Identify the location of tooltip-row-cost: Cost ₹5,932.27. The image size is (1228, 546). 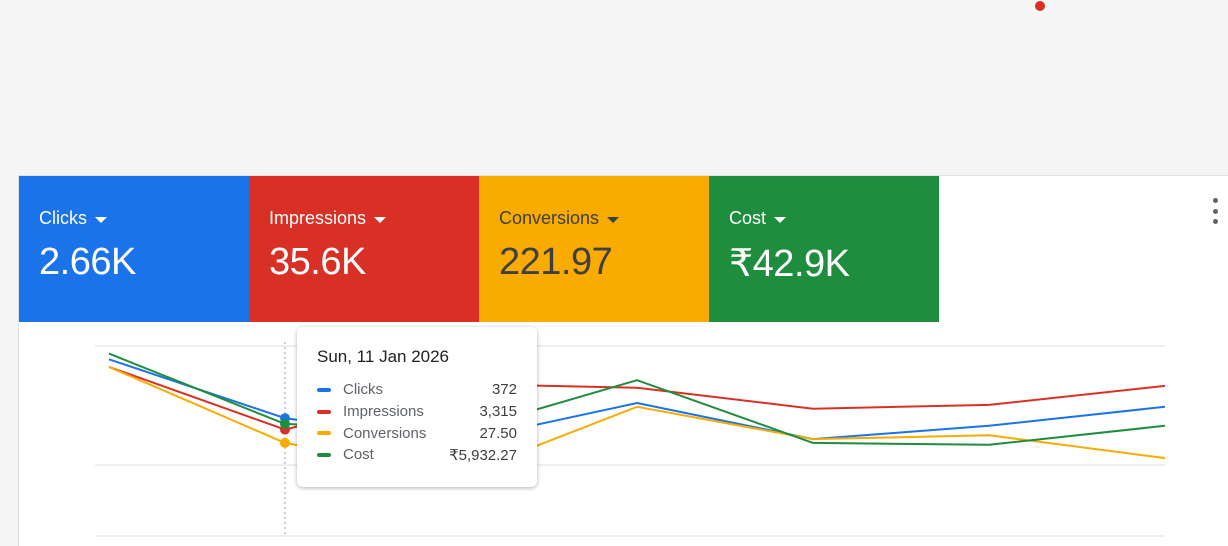
(417, 455).